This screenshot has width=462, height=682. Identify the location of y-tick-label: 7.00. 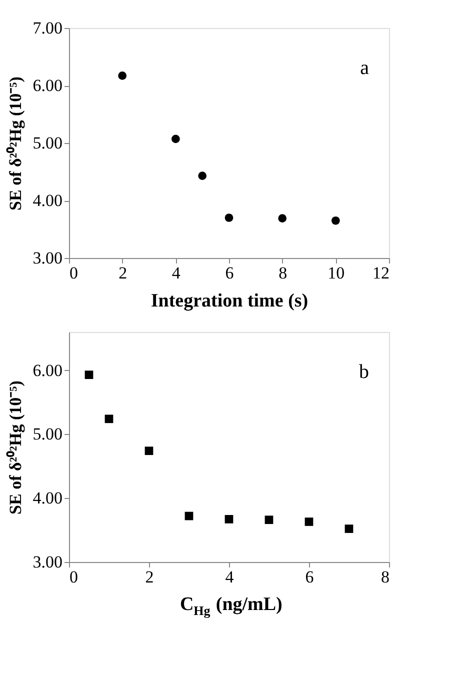
(47, 28).